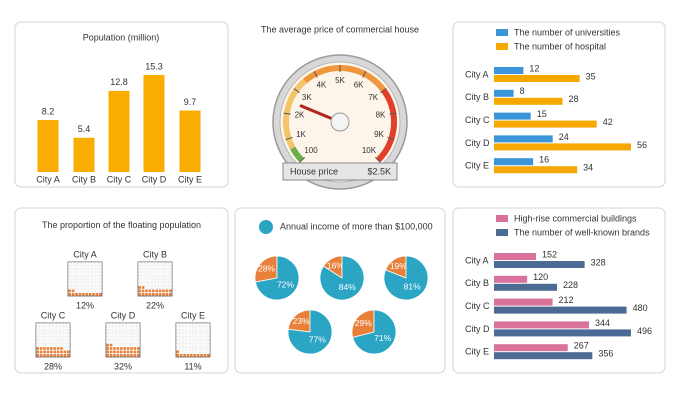  What do you see at coordinates (369, 150) in the screenshot?
I see `tick-label: 10K` at bounding box center [369, 150].